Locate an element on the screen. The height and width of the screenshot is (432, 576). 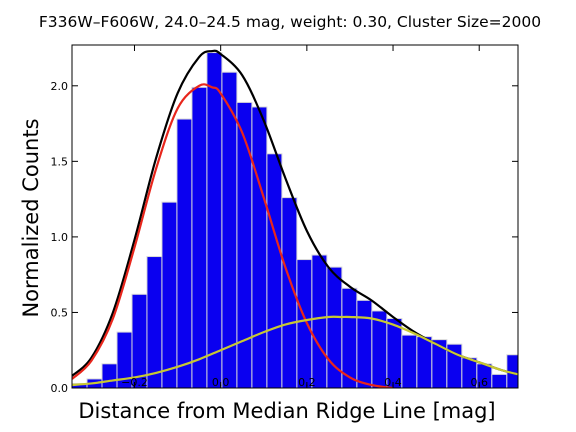
y-tick-label: 2.0 is located at coordinates (60, 86).